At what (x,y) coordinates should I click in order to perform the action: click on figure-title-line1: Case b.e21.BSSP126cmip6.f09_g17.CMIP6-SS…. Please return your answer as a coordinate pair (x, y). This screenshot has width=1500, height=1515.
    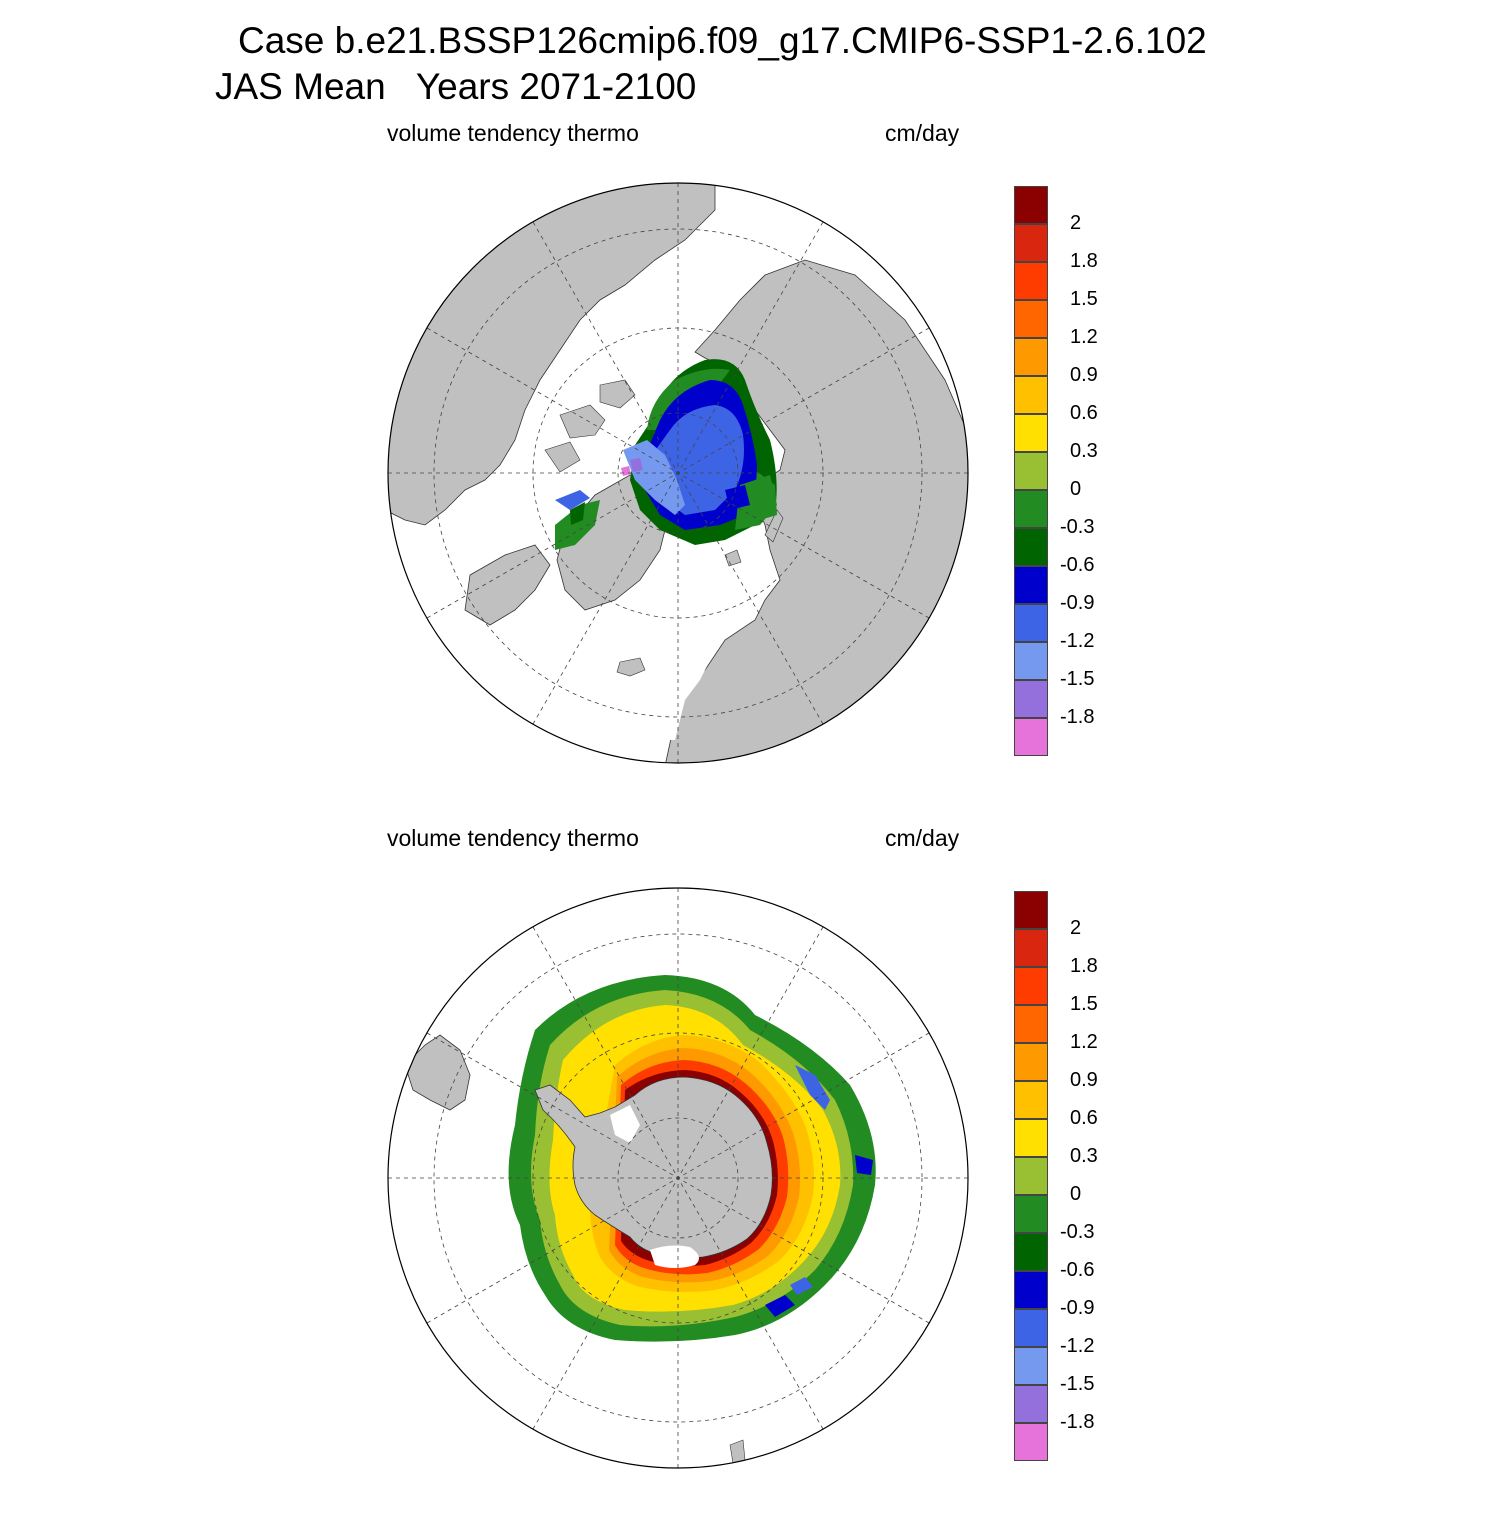
    Looking at the image, I should click on (722, 40).